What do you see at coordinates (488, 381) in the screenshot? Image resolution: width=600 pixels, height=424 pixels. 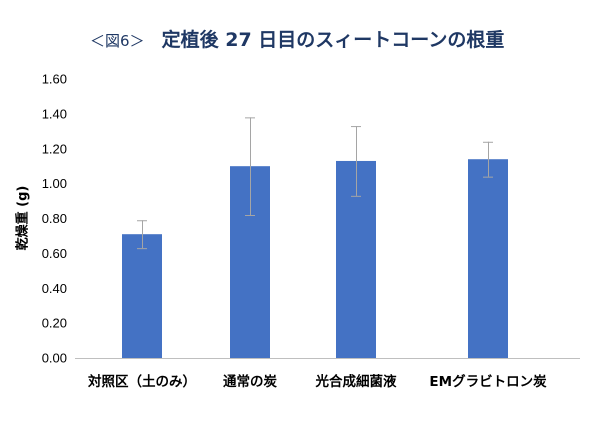 I see `category-label: EMグラビトロン炭` at bounding box center [488, 381].